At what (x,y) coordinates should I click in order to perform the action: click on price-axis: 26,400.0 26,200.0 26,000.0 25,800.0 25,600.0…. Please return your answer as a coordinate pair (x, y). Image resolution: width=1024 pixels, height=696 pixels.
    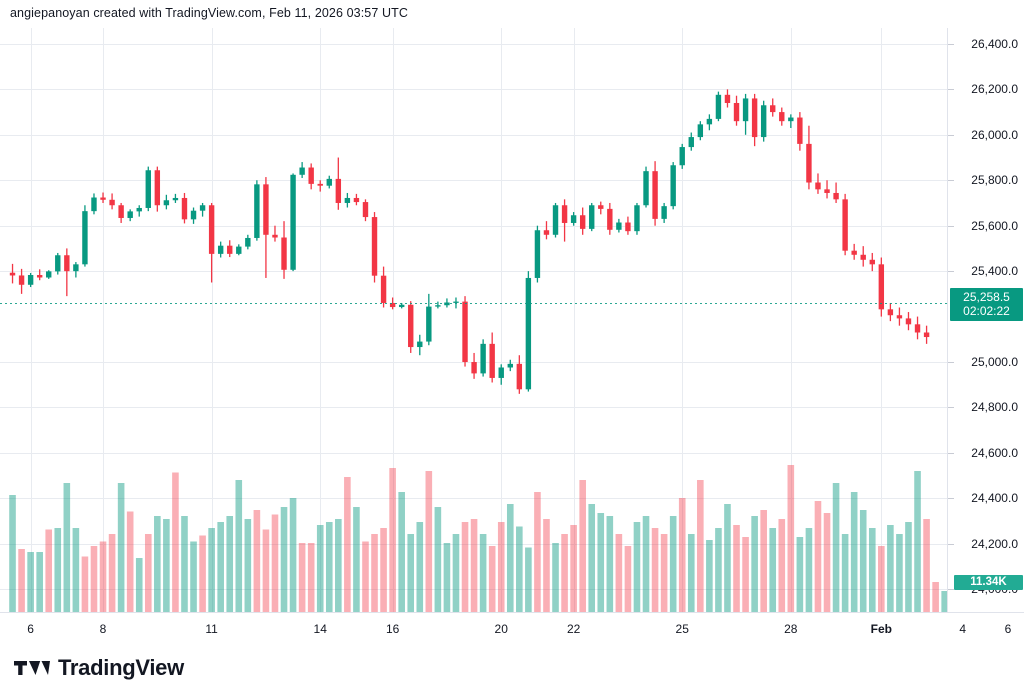
    Looking at the image, I should click on (985, 320).